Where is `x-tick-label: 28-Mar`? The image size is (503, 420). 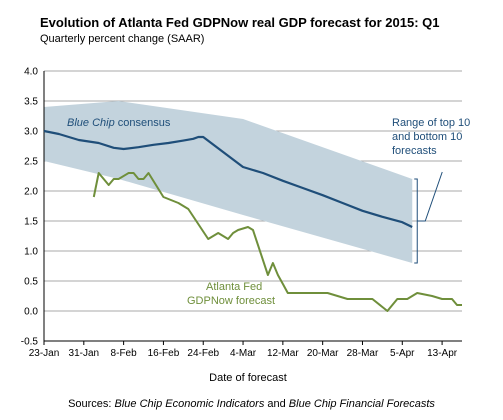
x-tick-label: 28-Mar is located at coordinates (363, 353).